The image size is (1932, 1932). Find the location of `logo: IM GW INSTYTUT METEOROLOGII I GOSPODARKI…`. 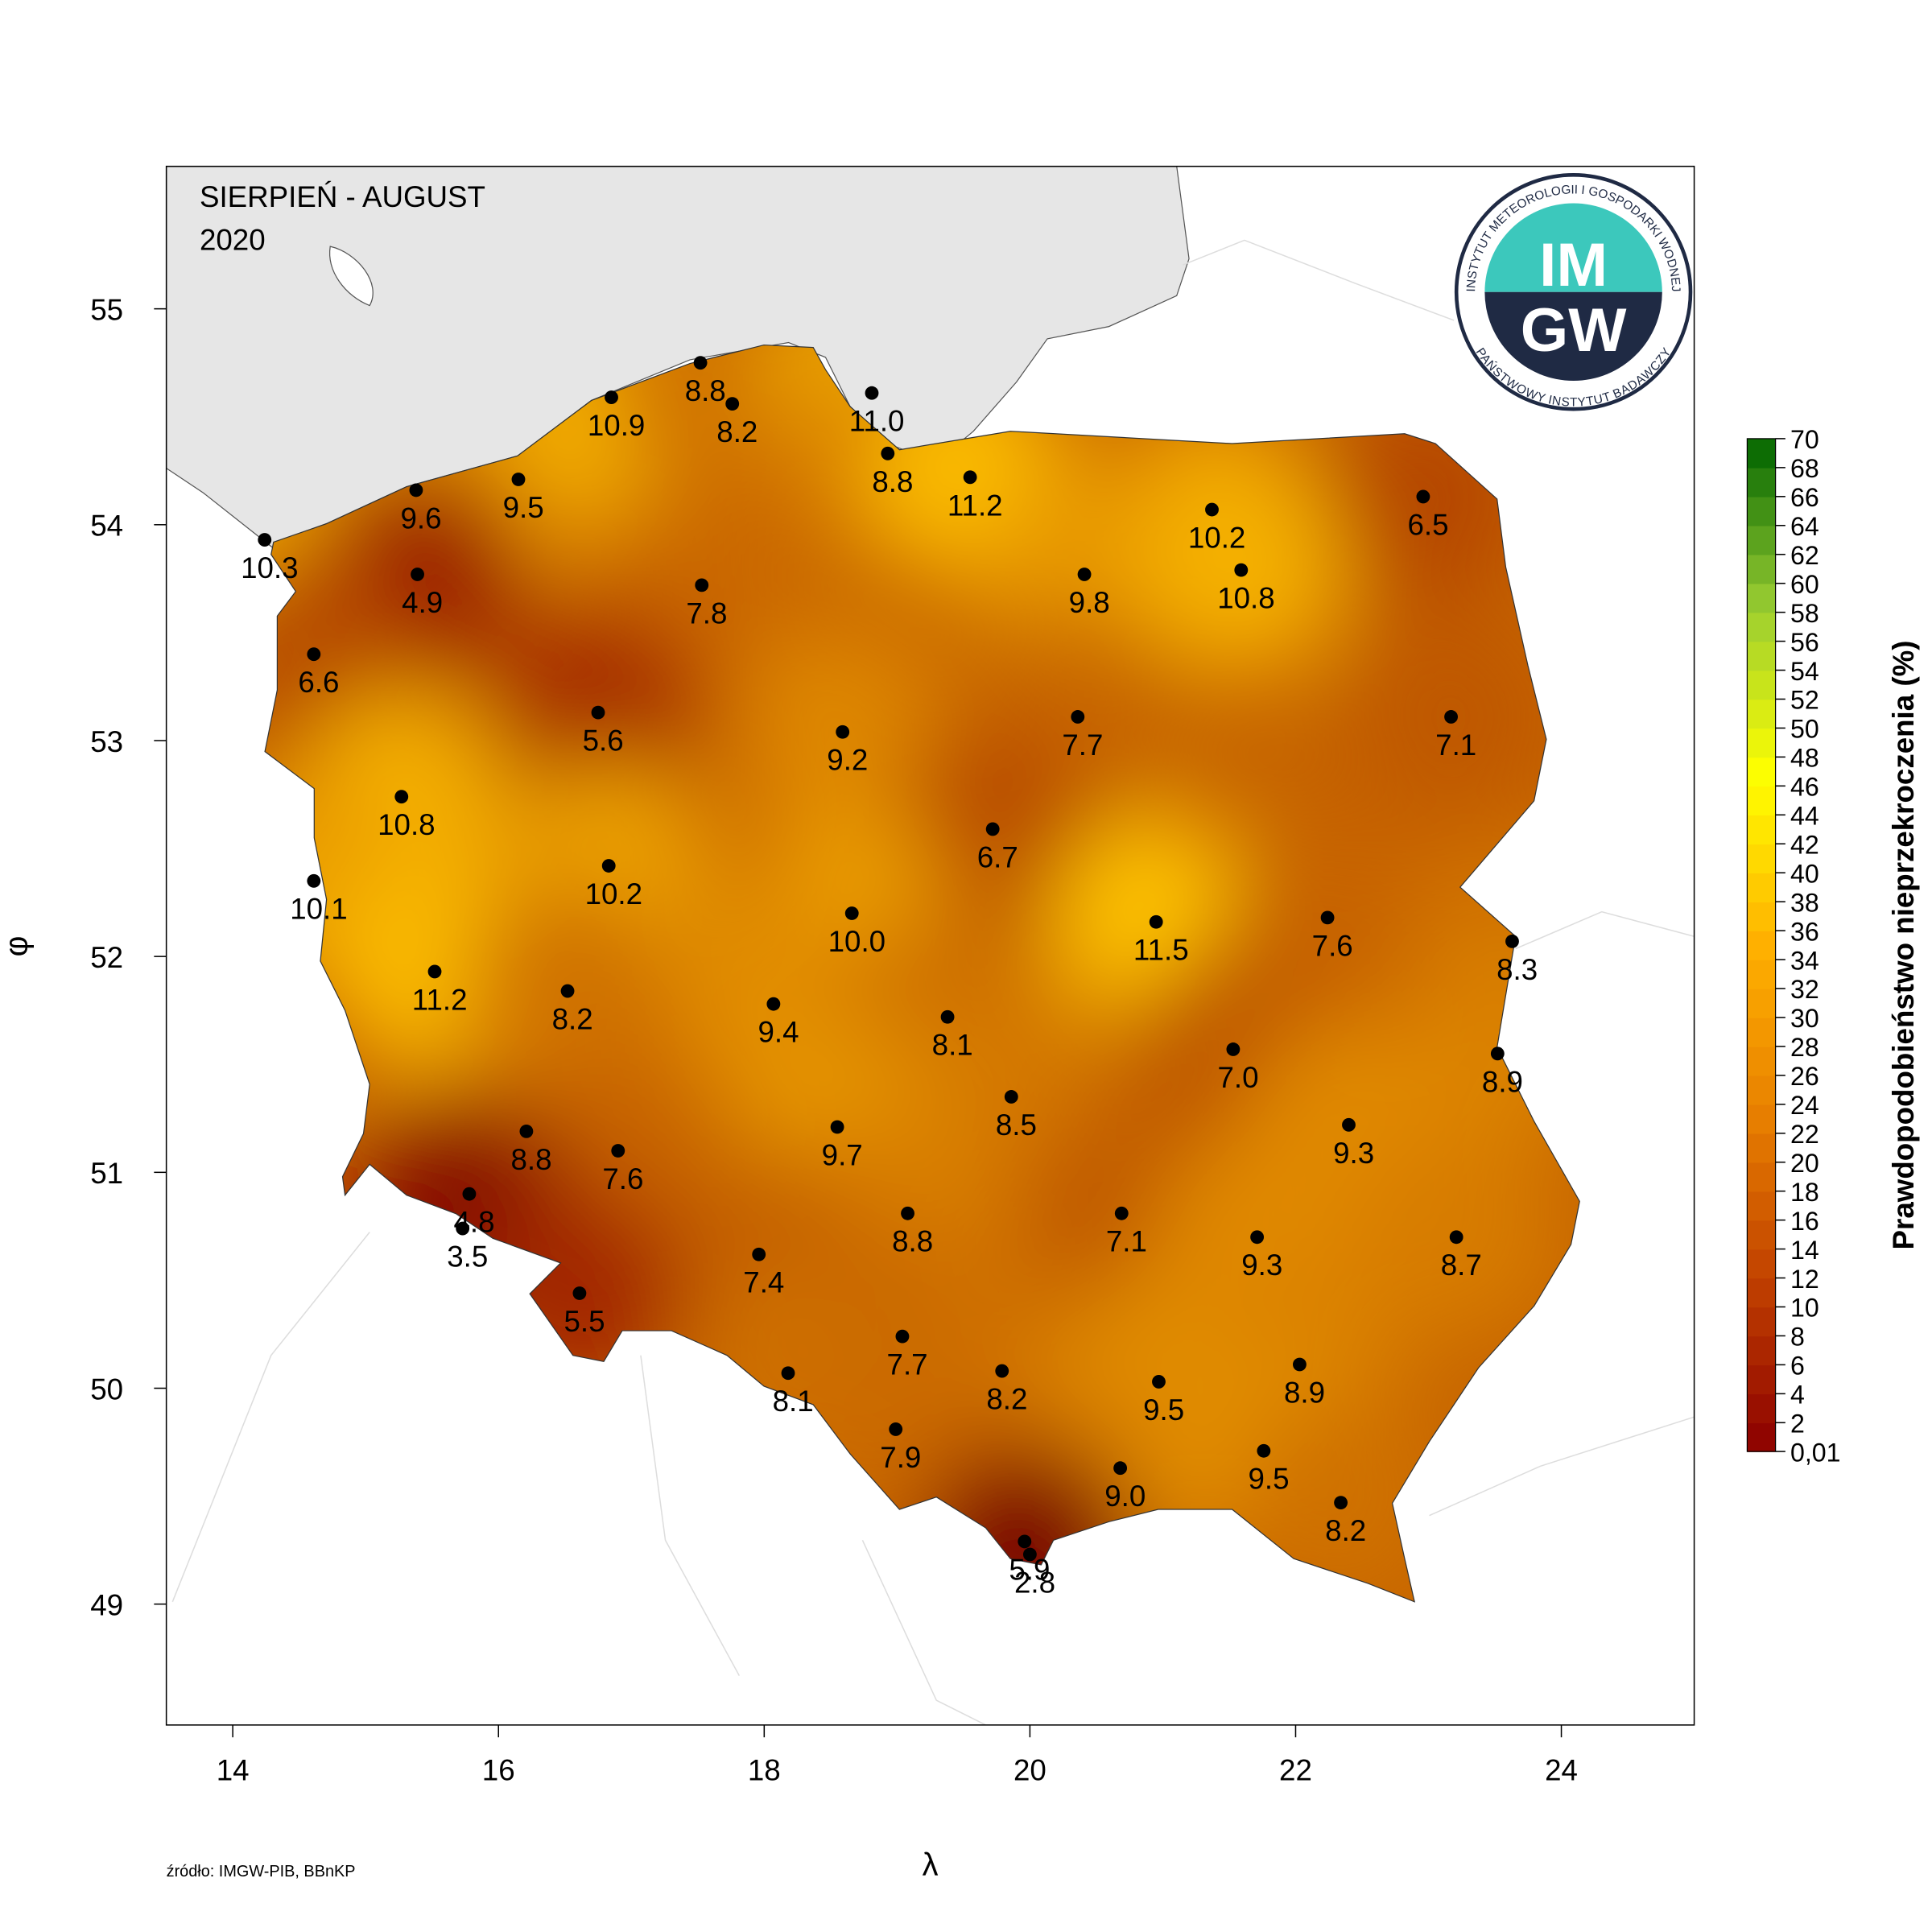

logo: IM GW INSTYTUT METEOROLOGII I GOSPODARKI… is located at coordinates (1573, 292).